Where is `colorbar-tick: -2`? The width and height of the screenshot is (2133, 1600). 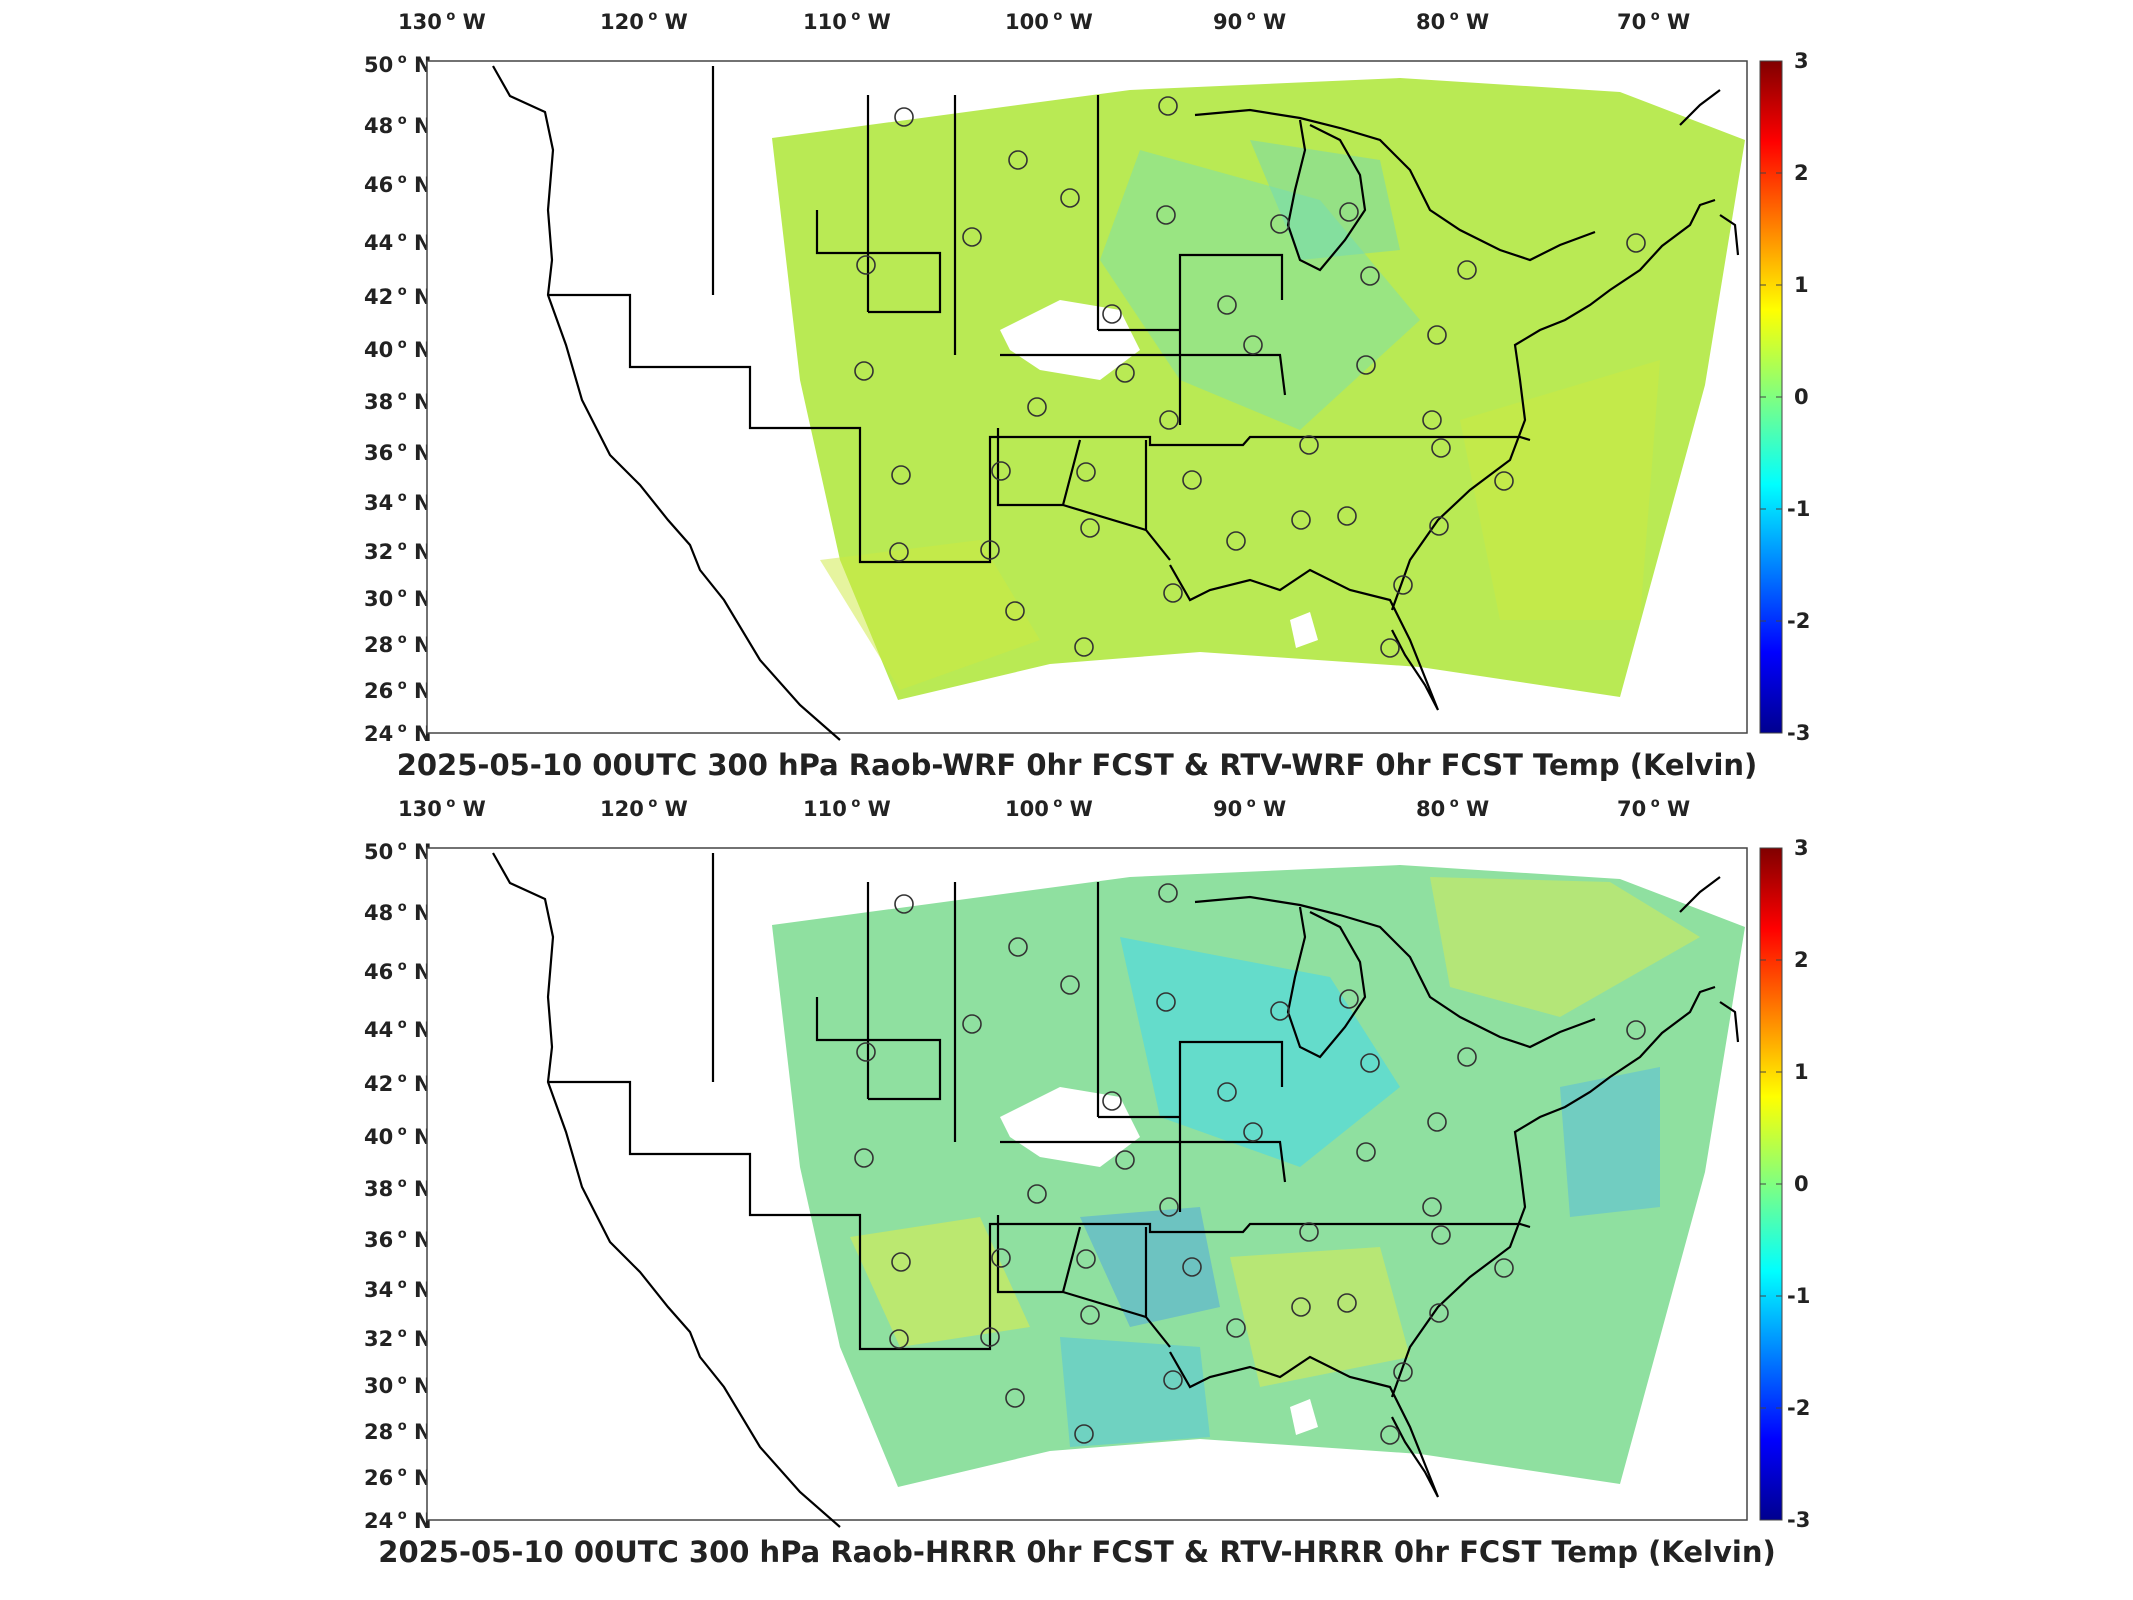
colorbar-tick: -2 is located at coordinates (1798, 621).